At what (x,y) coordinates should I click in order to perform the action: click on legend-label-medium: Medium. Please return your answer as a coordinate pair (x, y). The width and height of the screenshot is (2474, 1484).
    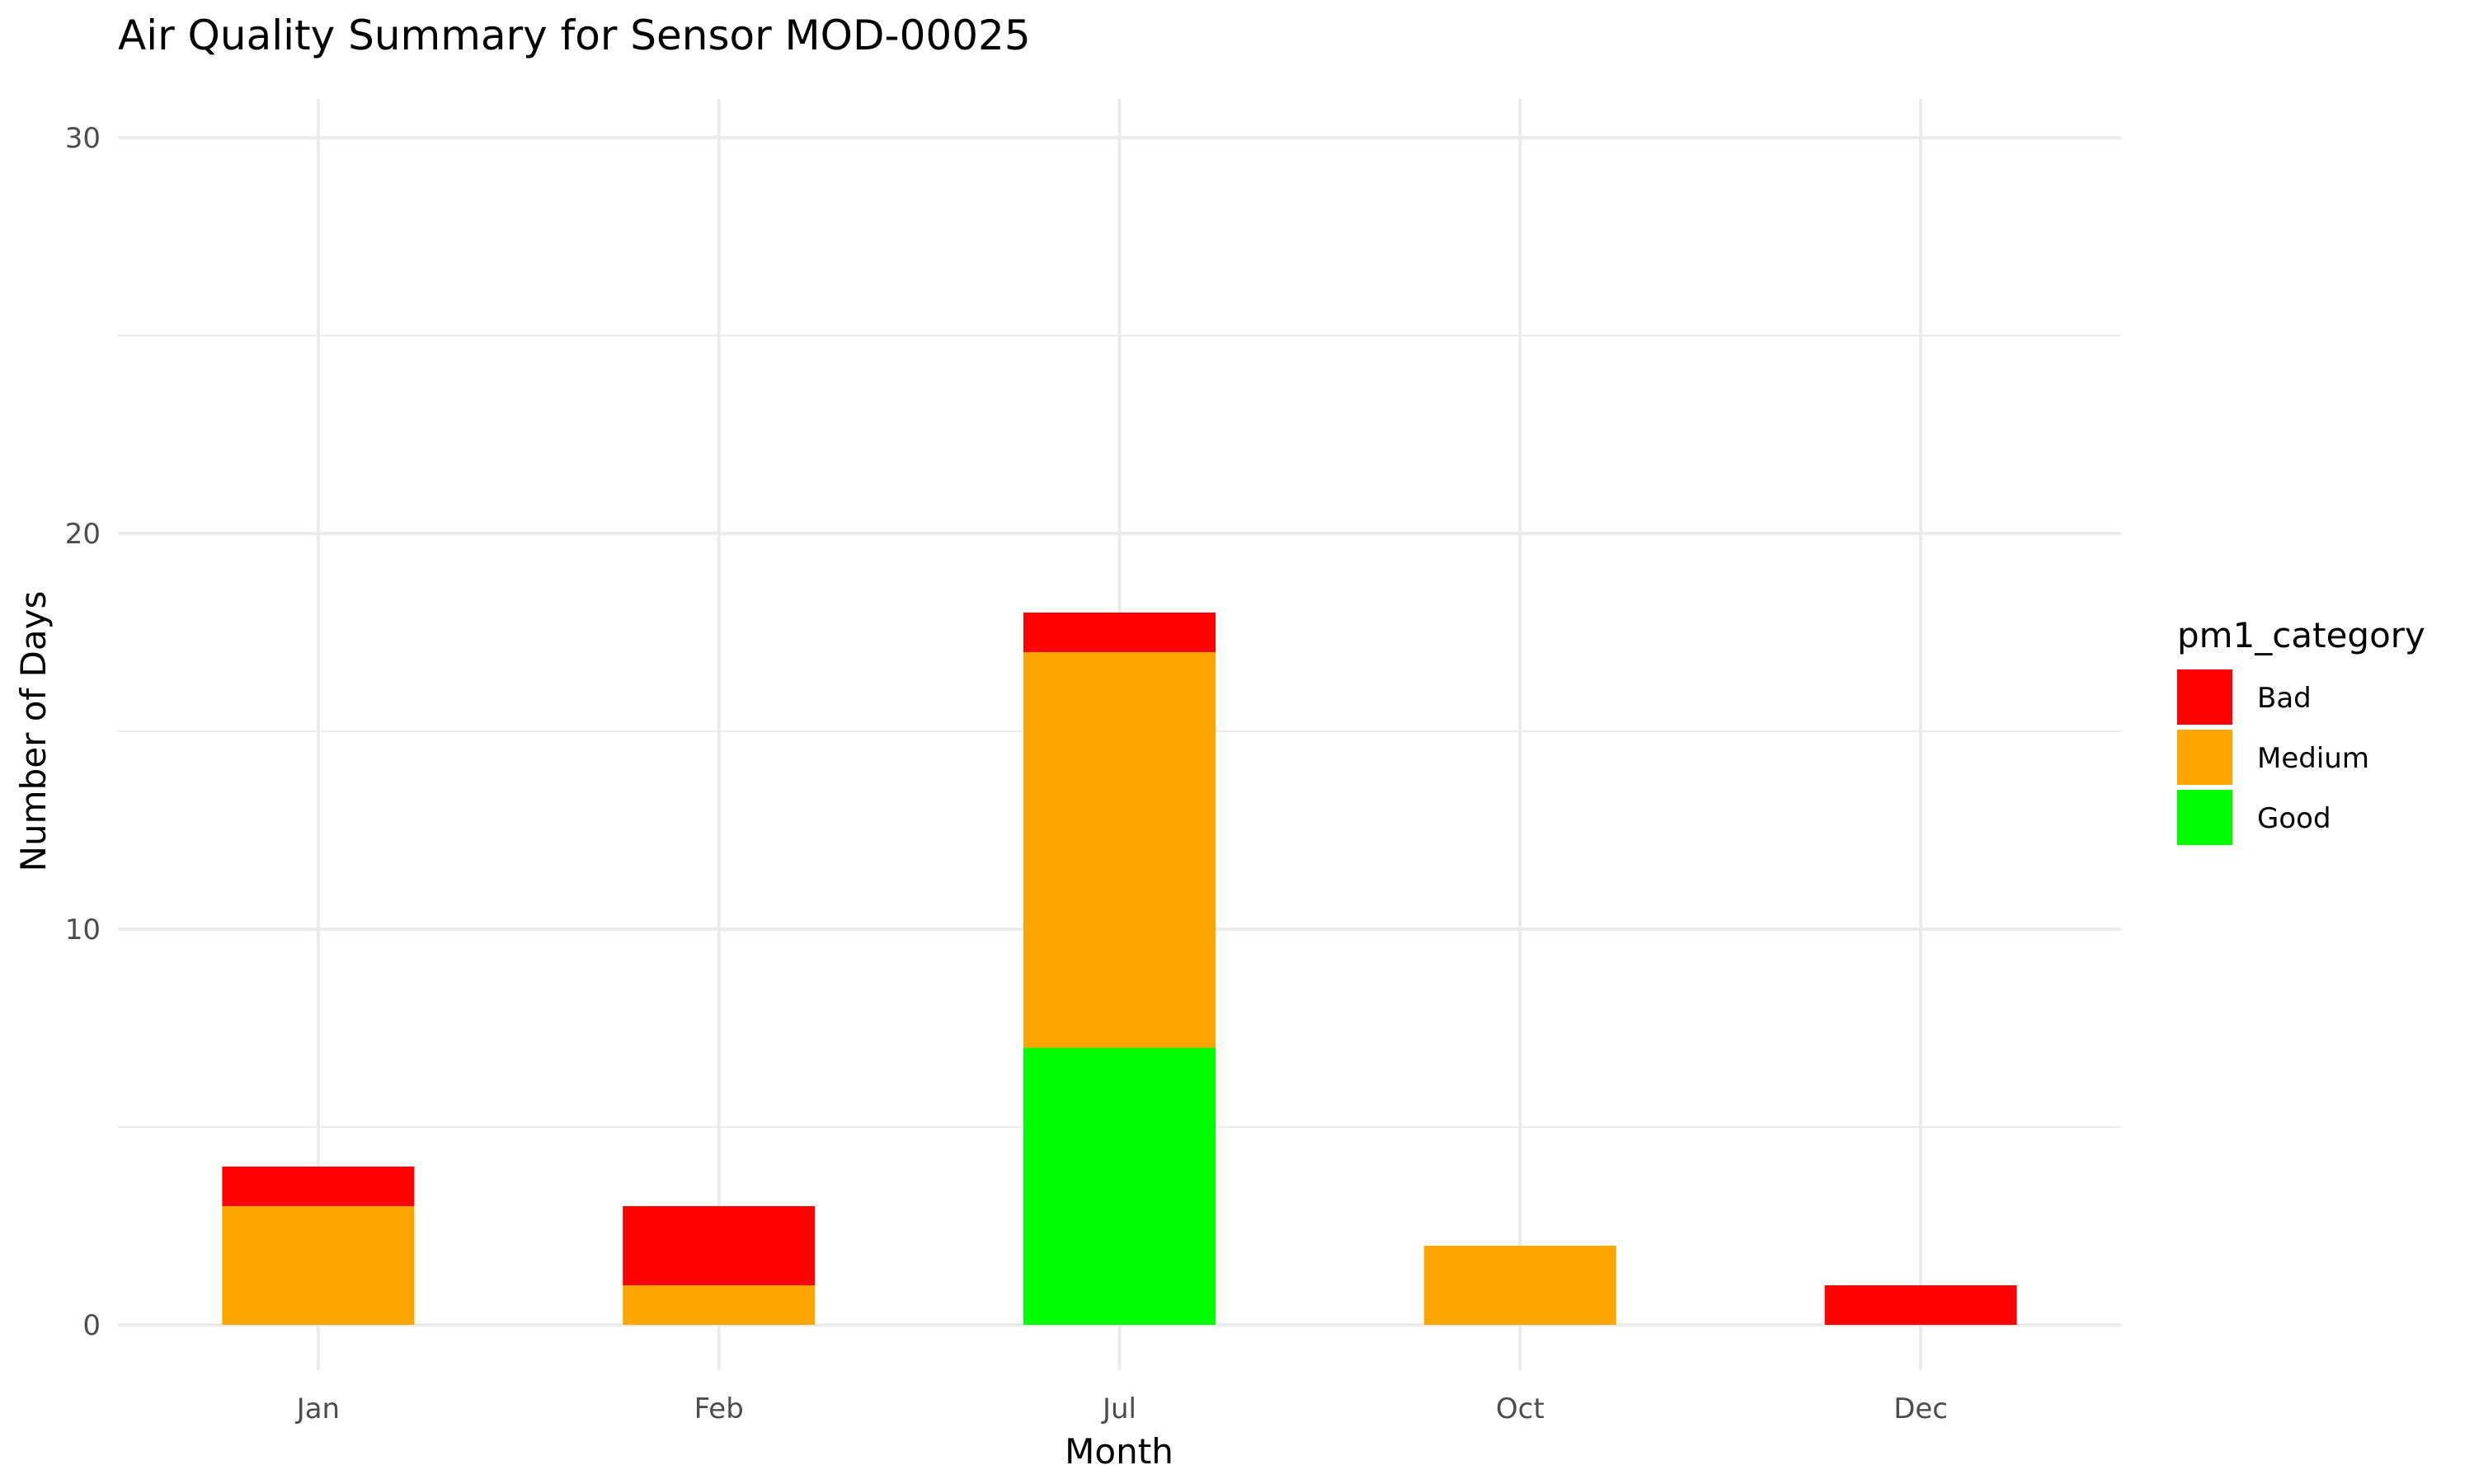
    Looking at the image, I should click on (2313, 758).